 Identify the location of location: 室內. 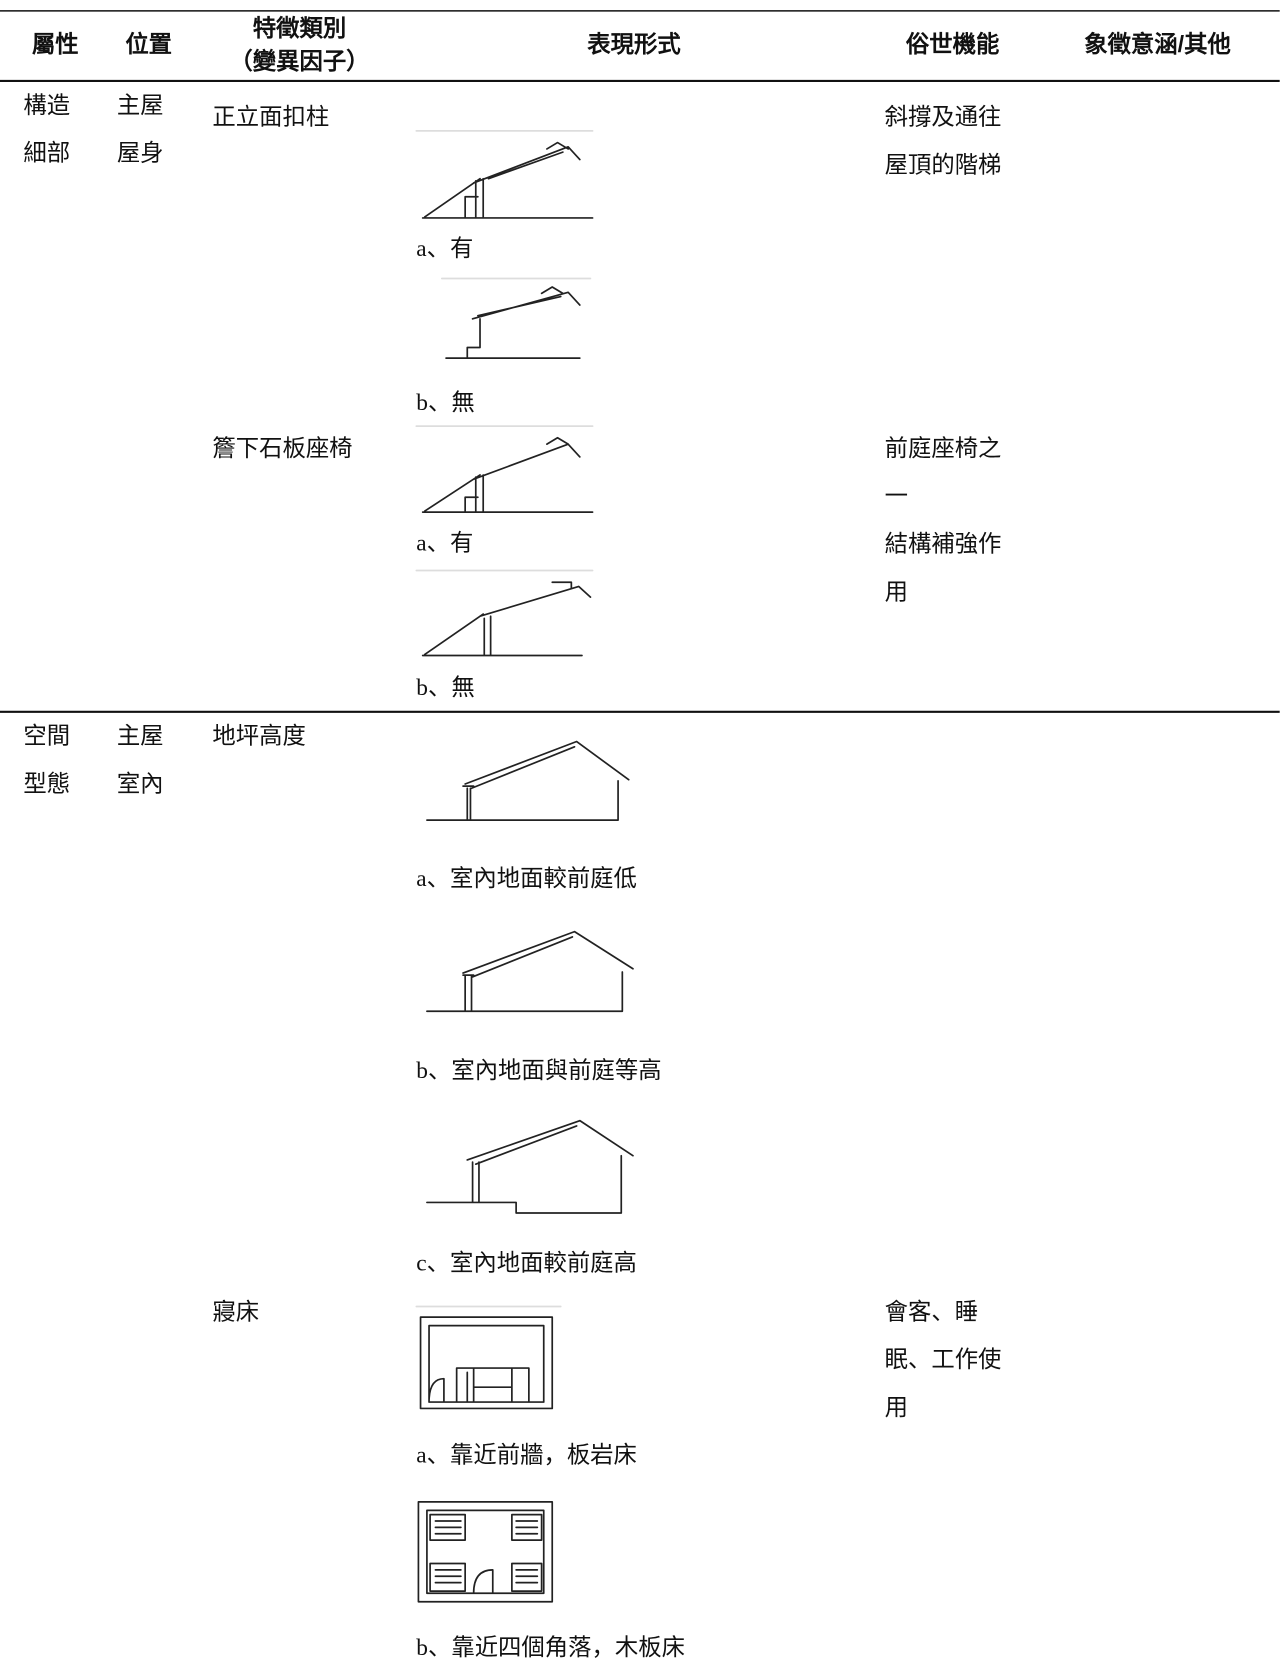
(140, 783).